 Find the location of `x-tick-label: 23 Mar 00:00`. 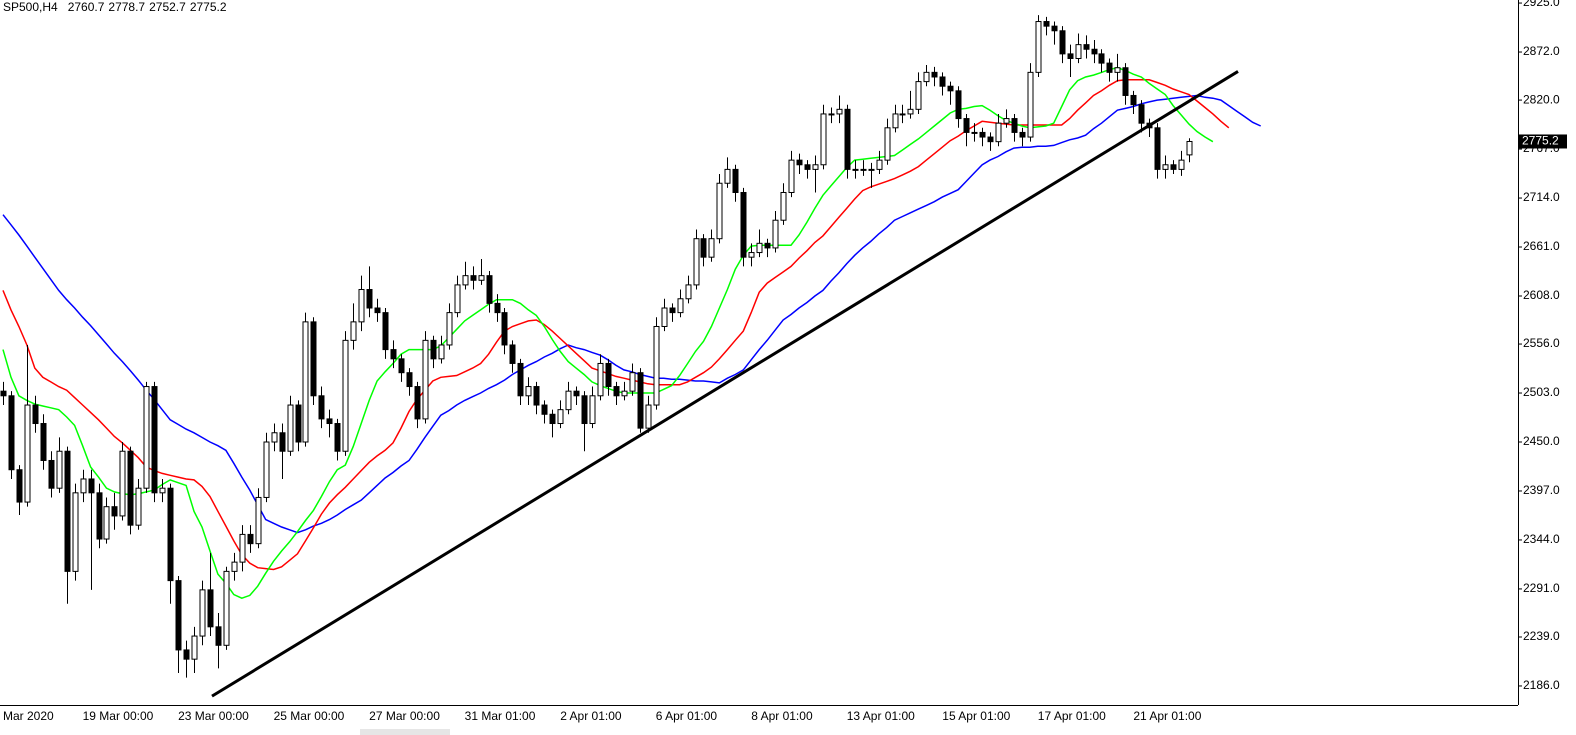

x-tick-label: 23 Mar 00:00 is located at coordinates (213, 716).